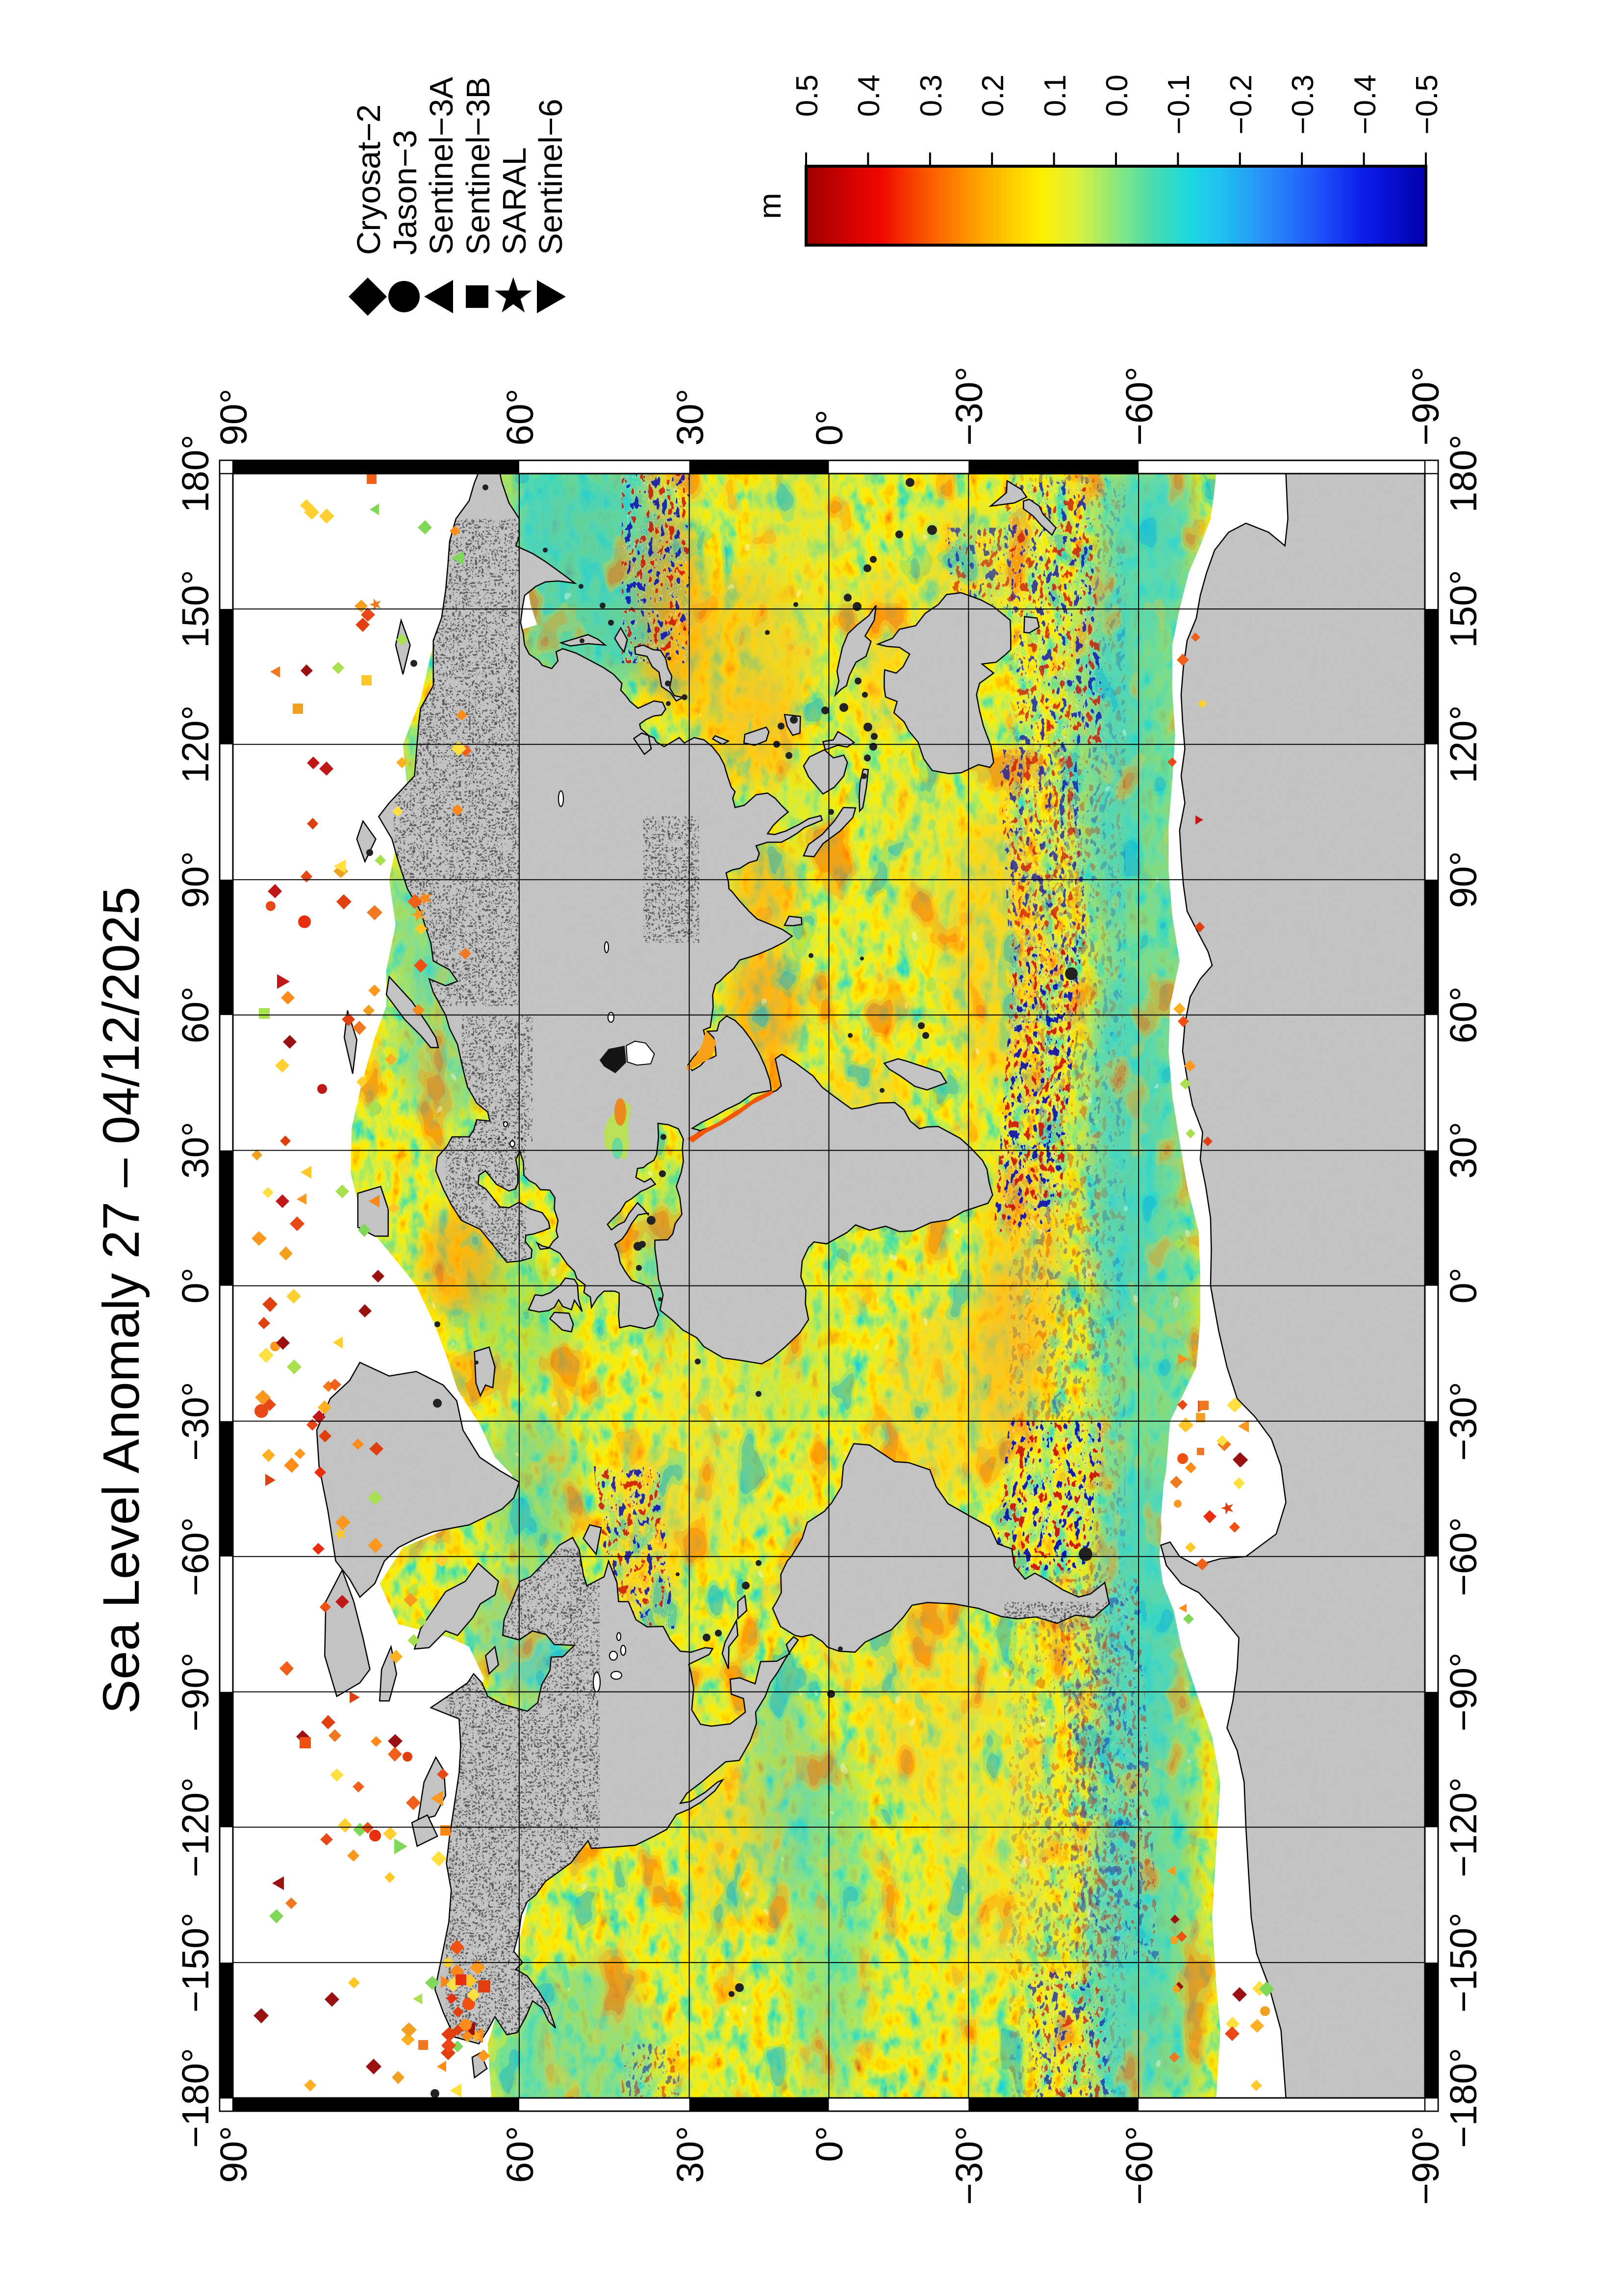  What do you see at coordinates (1055, 96) in the screenshot?
I see `svg-text: 0.1` at bounding box center [1055, 96].